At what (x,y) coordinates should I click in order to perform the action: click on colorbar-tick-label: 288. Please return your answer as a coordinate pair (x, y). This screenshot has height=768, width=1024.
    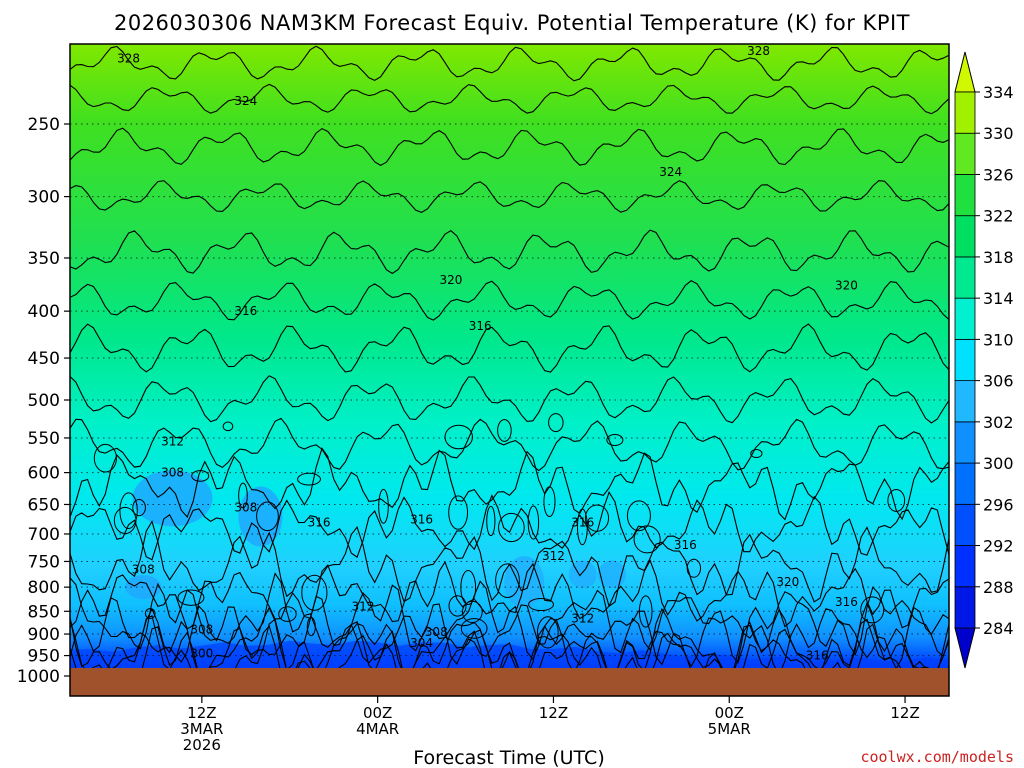
    Looking at the image, I should click on (998, 587).